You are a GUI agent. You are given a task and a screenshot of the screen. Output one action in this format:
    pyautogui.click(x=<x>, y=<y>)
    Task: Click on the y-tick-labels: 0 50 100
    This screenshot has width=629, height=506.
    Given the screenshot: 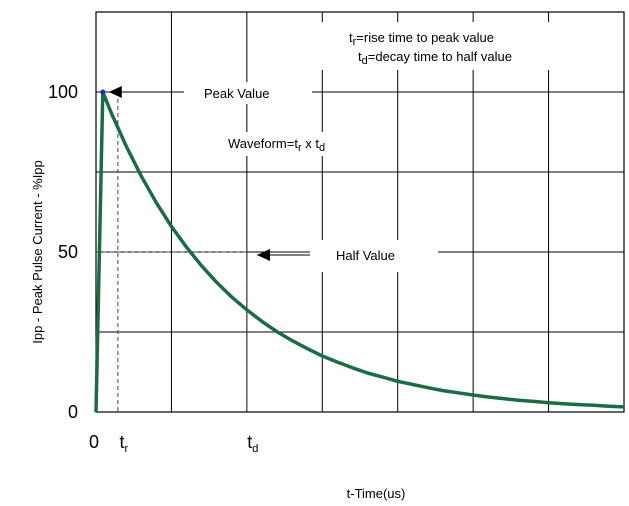 What is the action you would take?
    pyautogui.click(x=63, y=252)
    